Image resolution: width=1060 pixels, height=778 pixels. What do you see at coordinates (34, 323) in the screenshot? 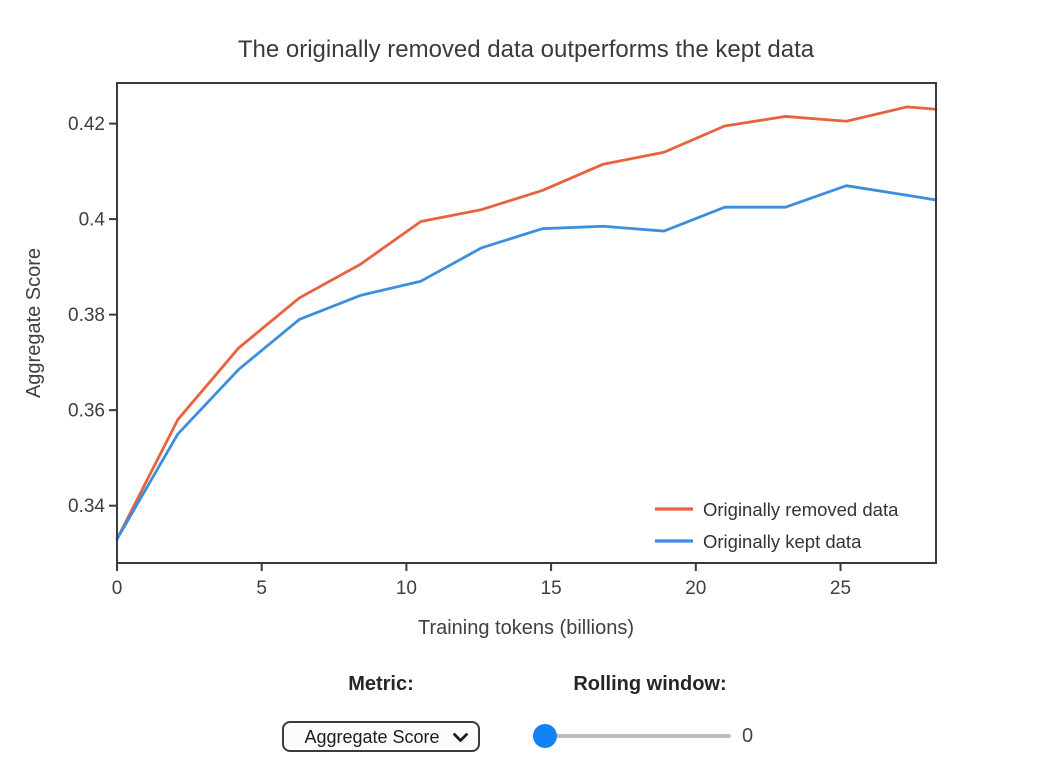
I see `y-axis-label: Aggregate Score` at bounding box center [34, 323].